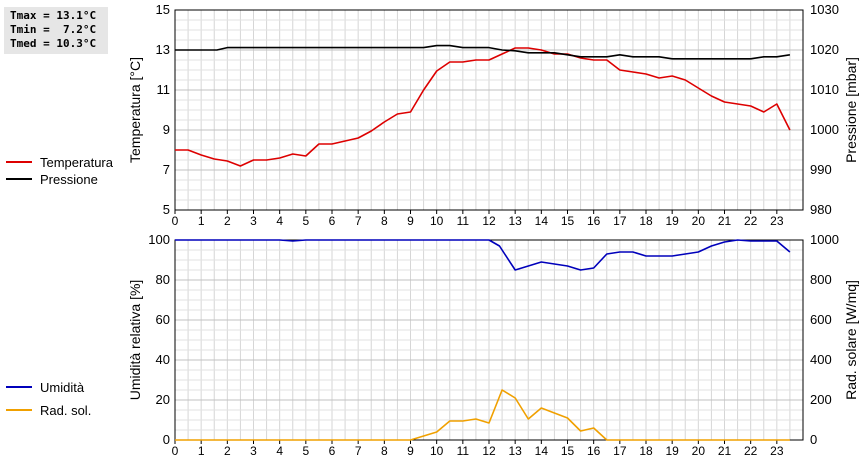  What do you see at coordinates (821, 359) in the screenshot?
I see `y-right-tick-label: 400` at bounding box center [821, 359].